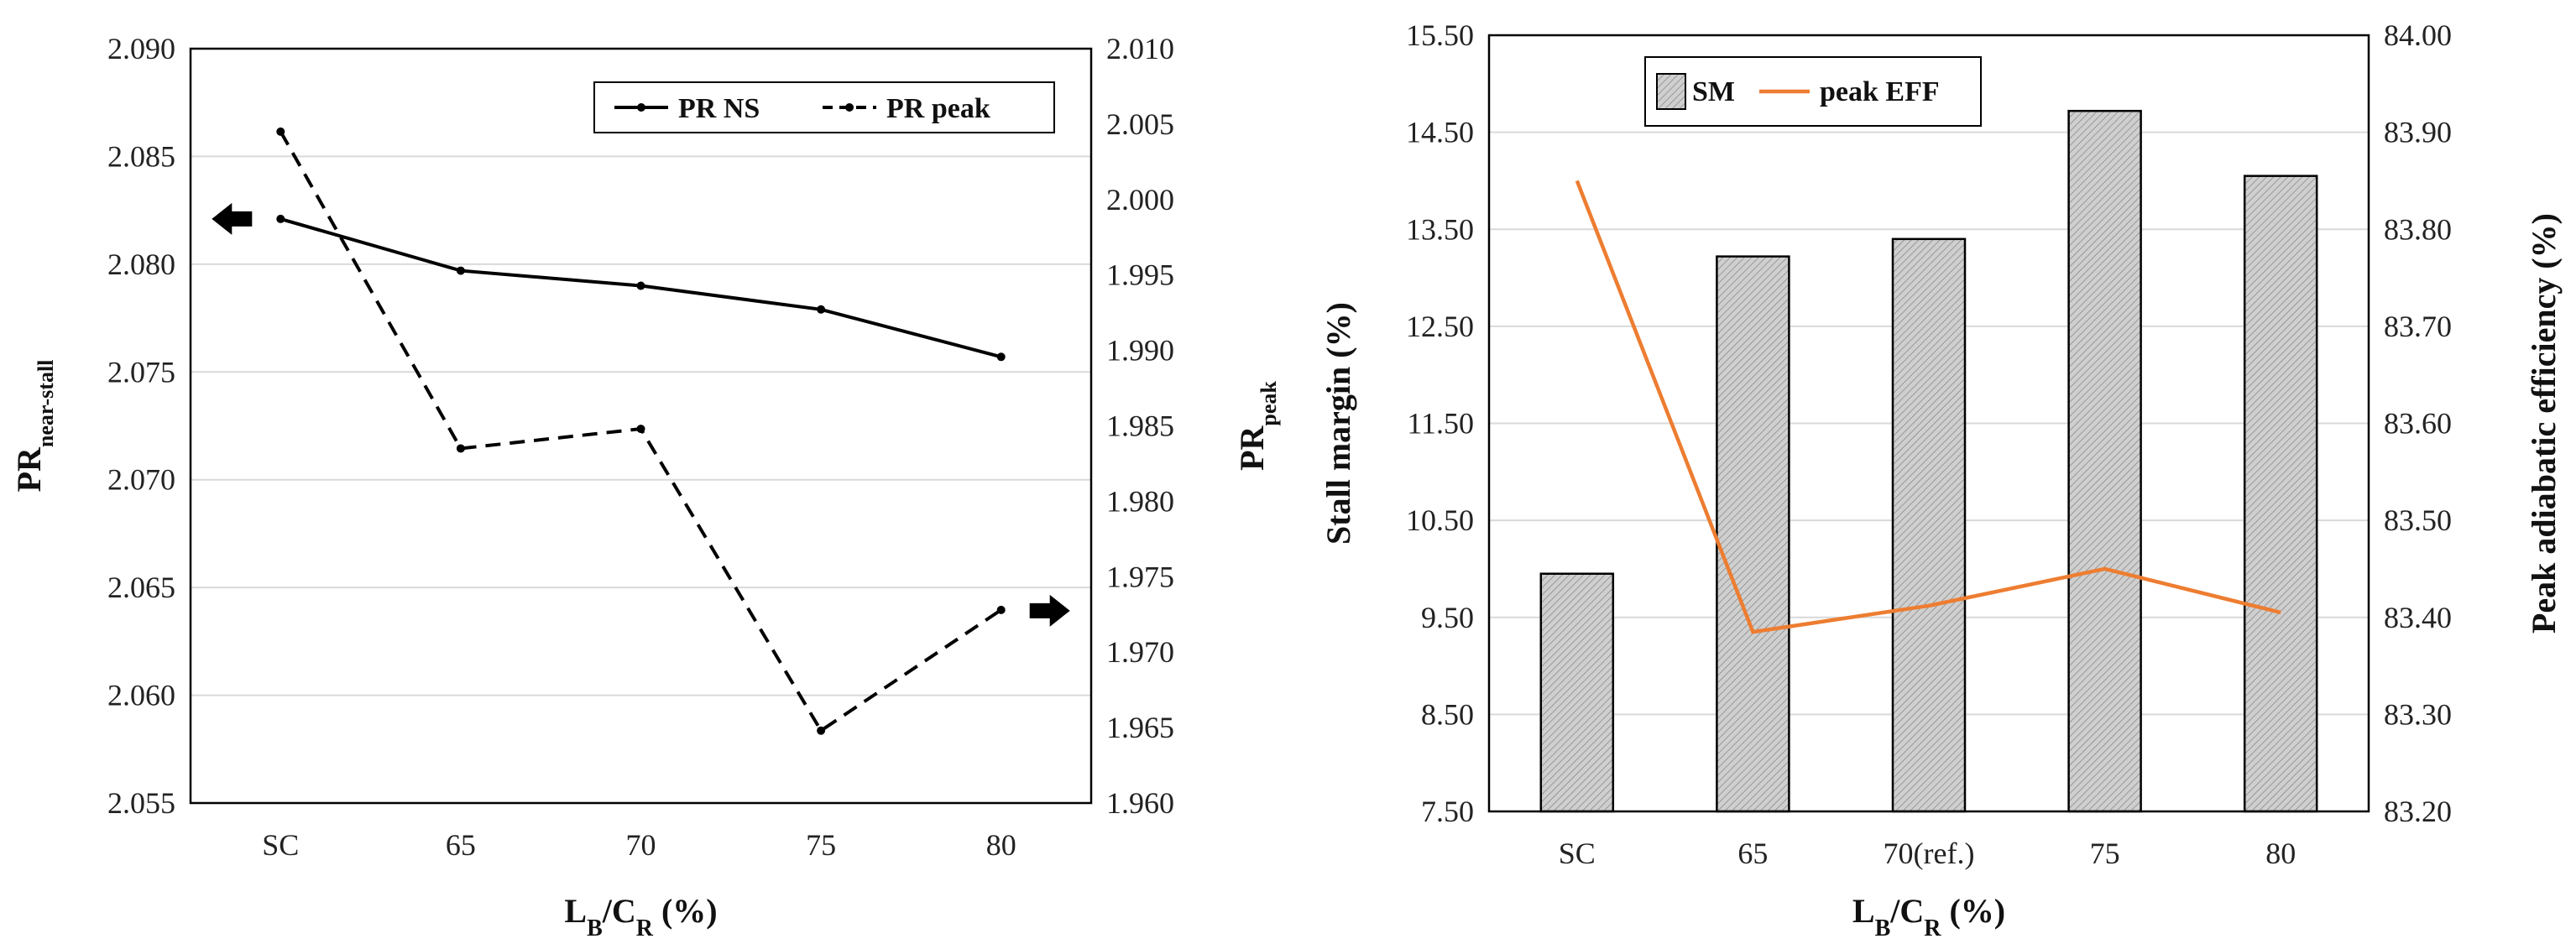  I want to click on legend-label-pr-ns: PR NS, so click(719, 108).